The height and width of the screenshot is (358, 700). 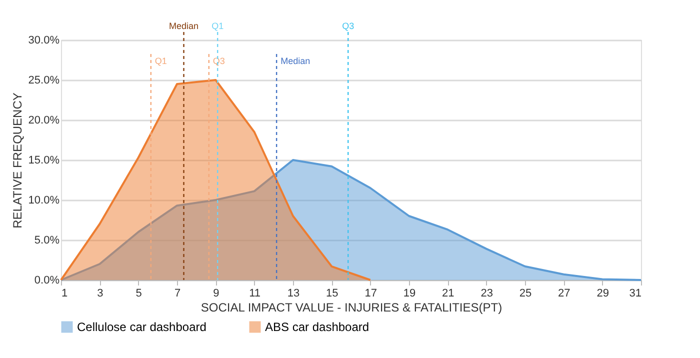 What do you see at coordinates (177, 294) in the screenshot?
I see `x-tick-label: 7` at bounding box center [177, 294].